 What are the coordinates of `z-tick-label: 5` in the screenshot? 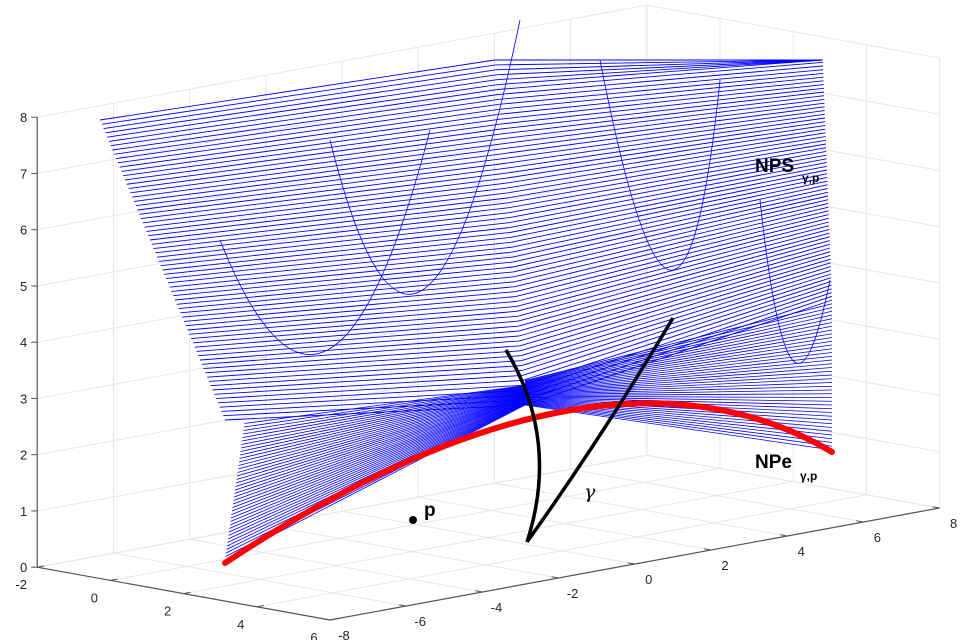 It's located at (23, 286).